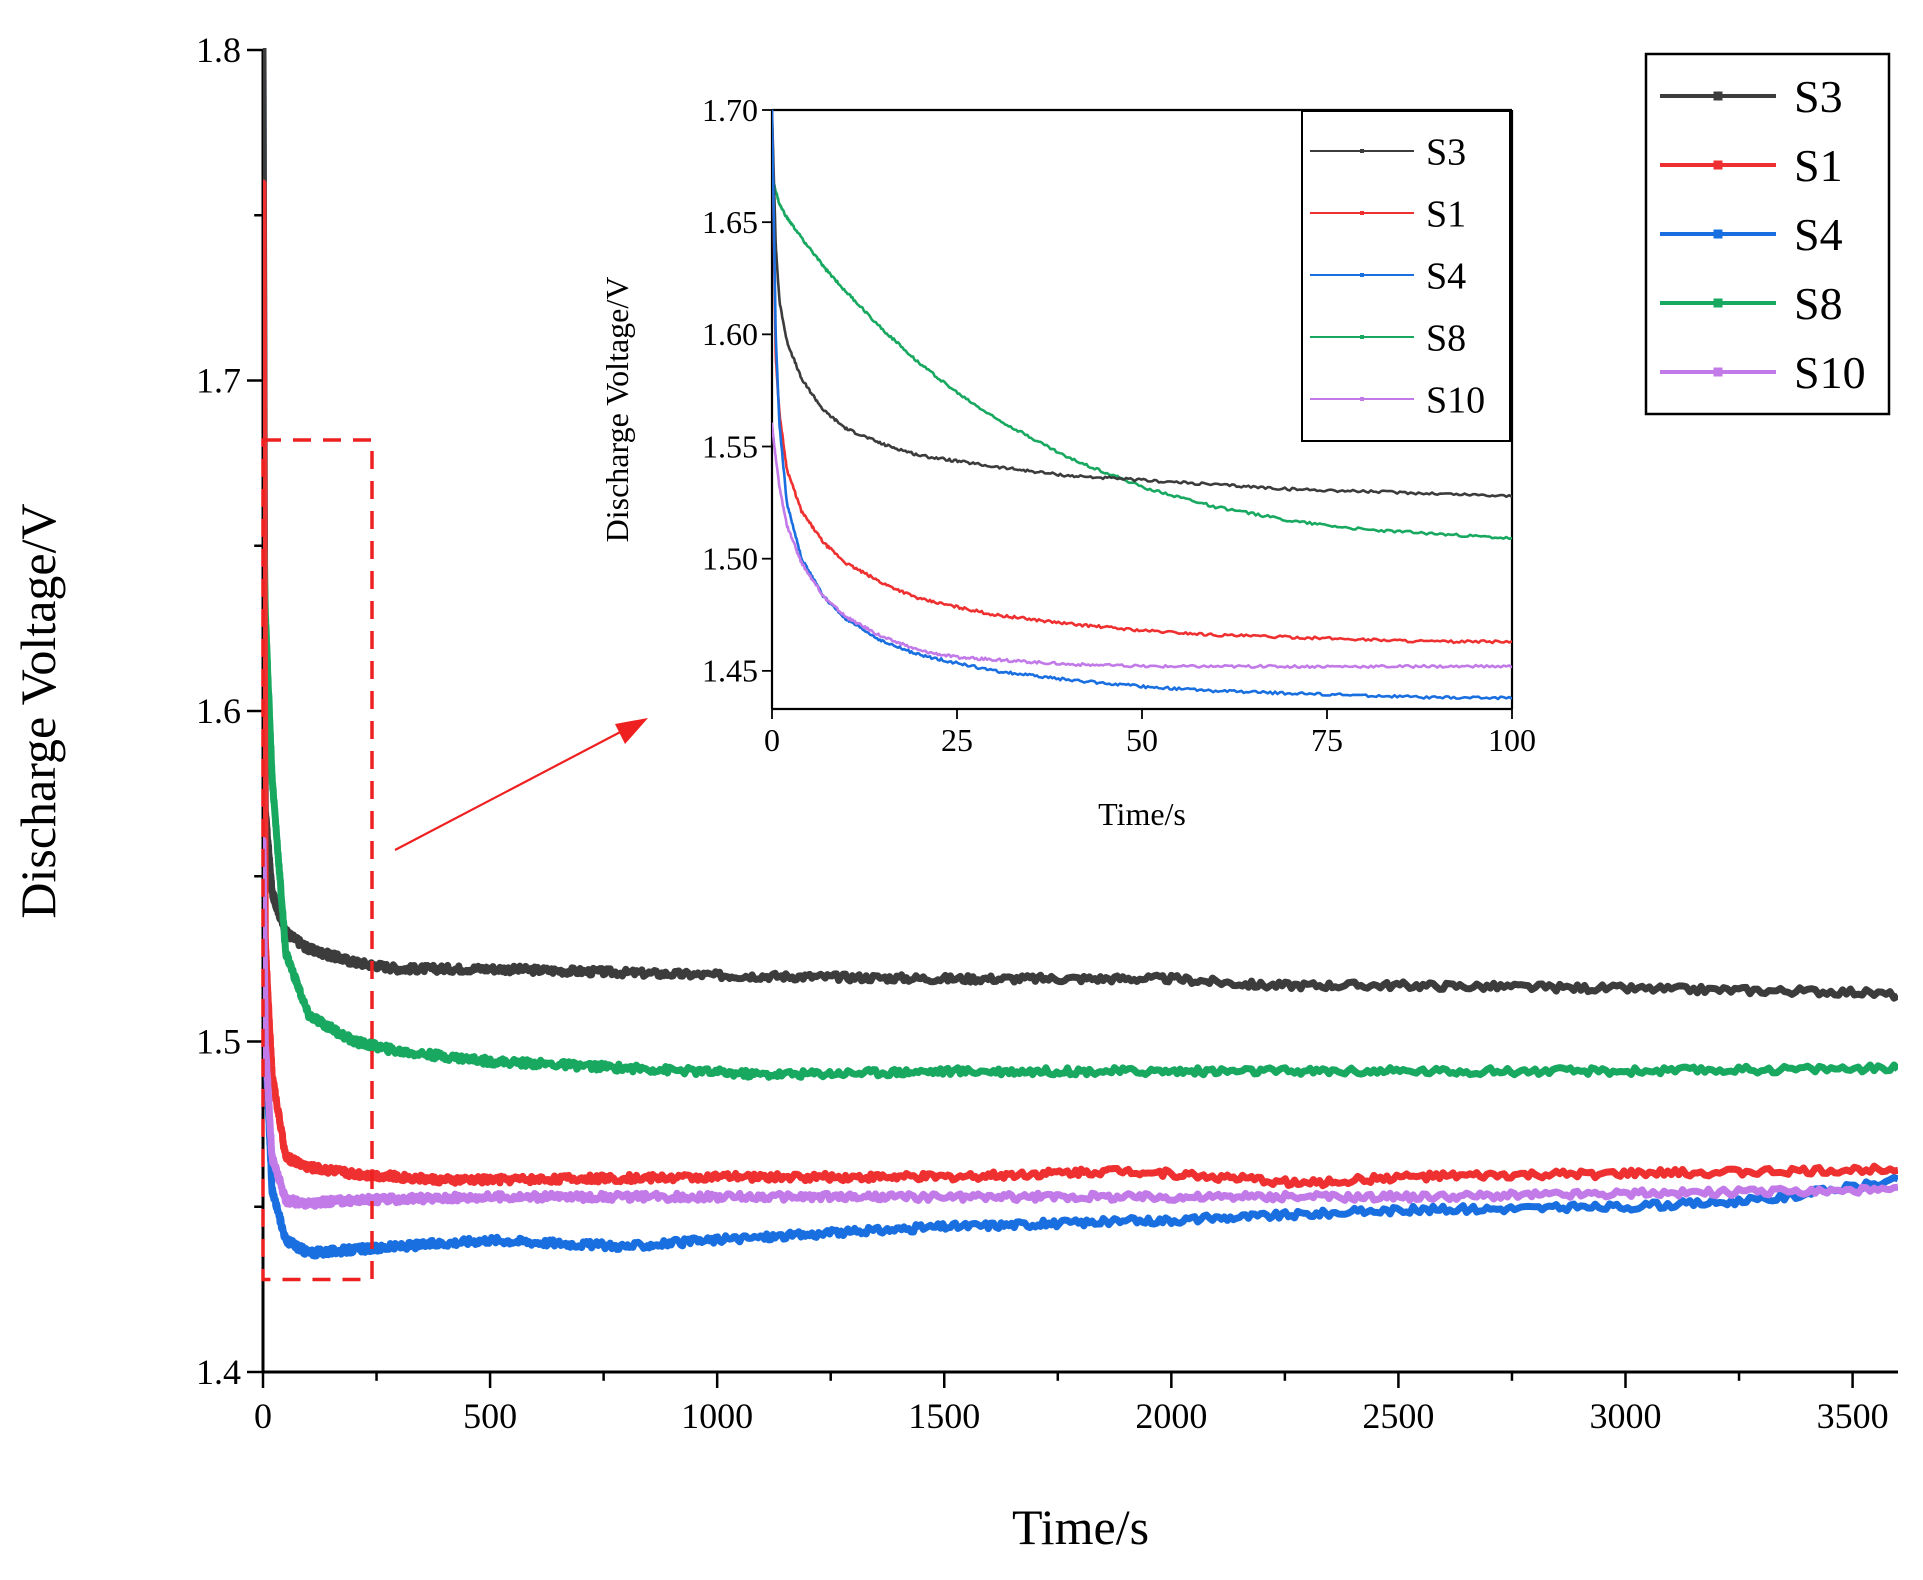 The image size is (1923, 1580). I want to click on x-tick-label: 1500, so click(944, 1416).